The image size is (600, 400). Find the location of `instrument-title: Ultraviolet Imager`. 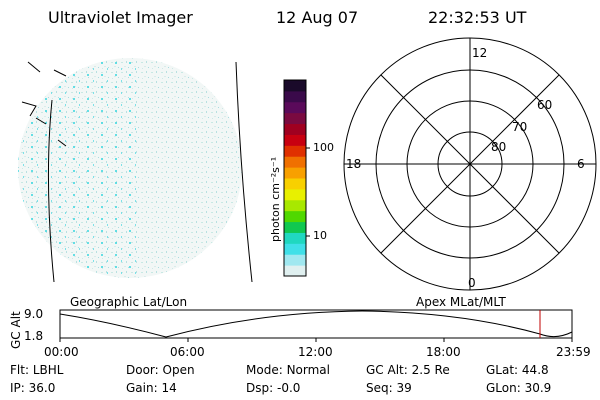

instrument-title: Ultraviolet Imager is located at coordinates (120, 17).